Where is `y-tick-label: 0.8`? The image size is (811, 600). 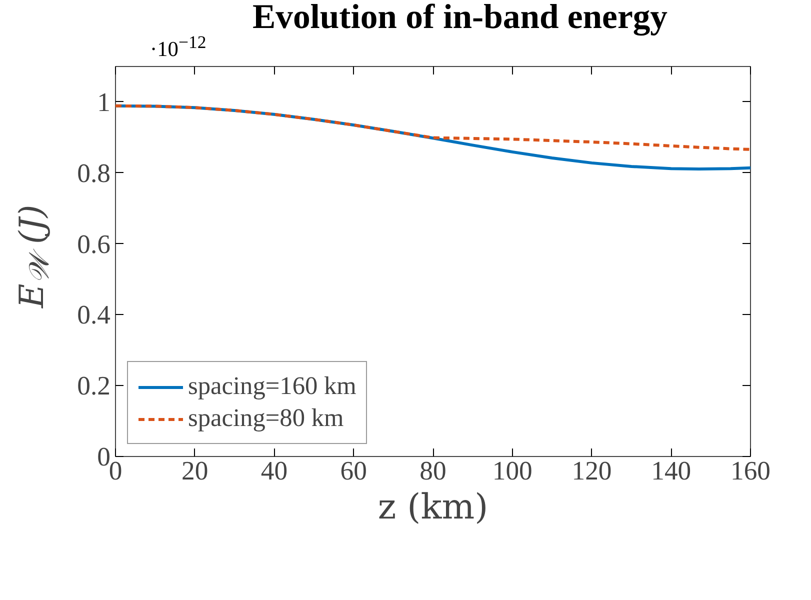
y-tick-label: 0.8 is located at coordinates (94, 173).